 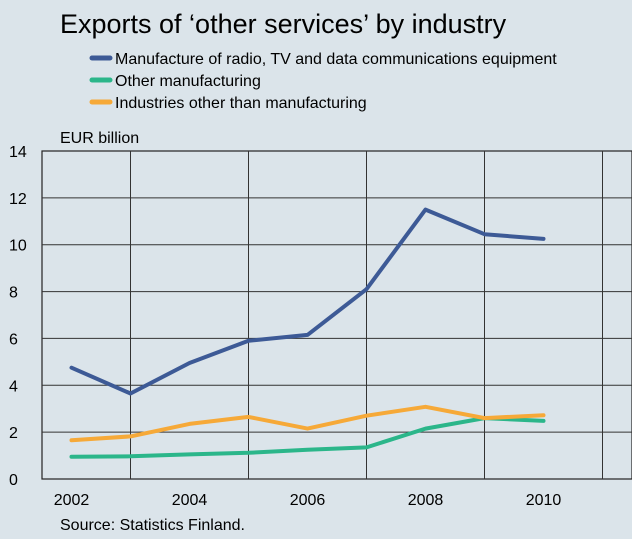 What do you see at coordinates (544, 500) in the screenshot?
I see `x-tick-label: 2010` at bounding box center [544, 500].